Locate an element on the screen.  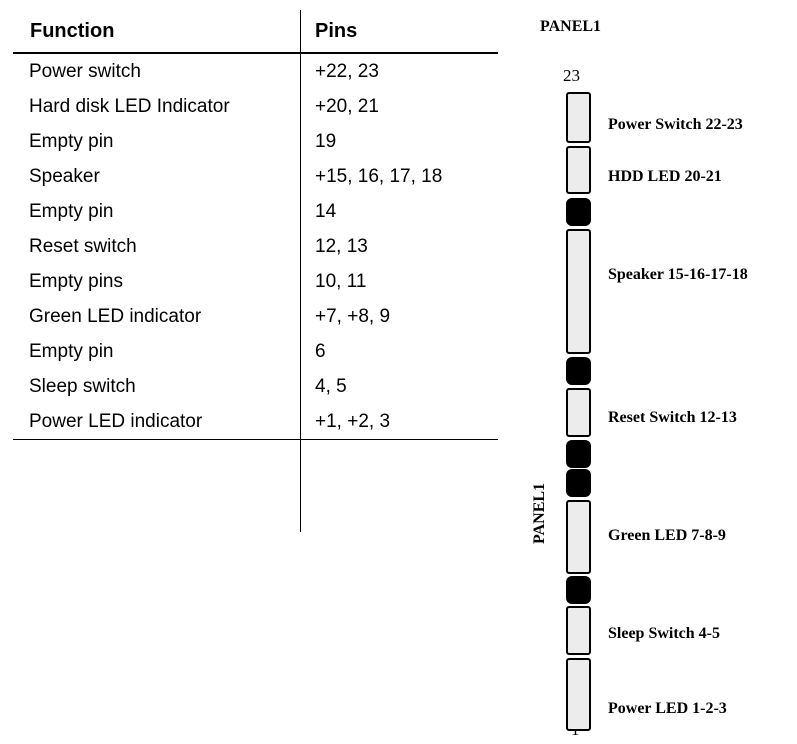
cell-pins: 12, 13 is located at coordinates (341, 246).